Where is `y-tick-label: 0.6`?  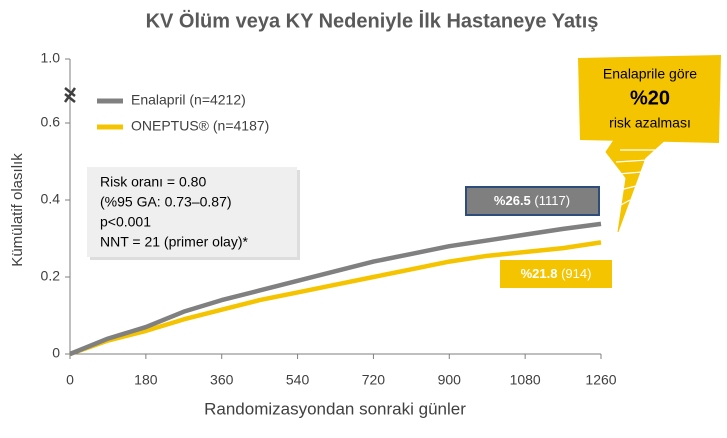 y-tick-label: 0.6 is located at coordinates (51, 122).